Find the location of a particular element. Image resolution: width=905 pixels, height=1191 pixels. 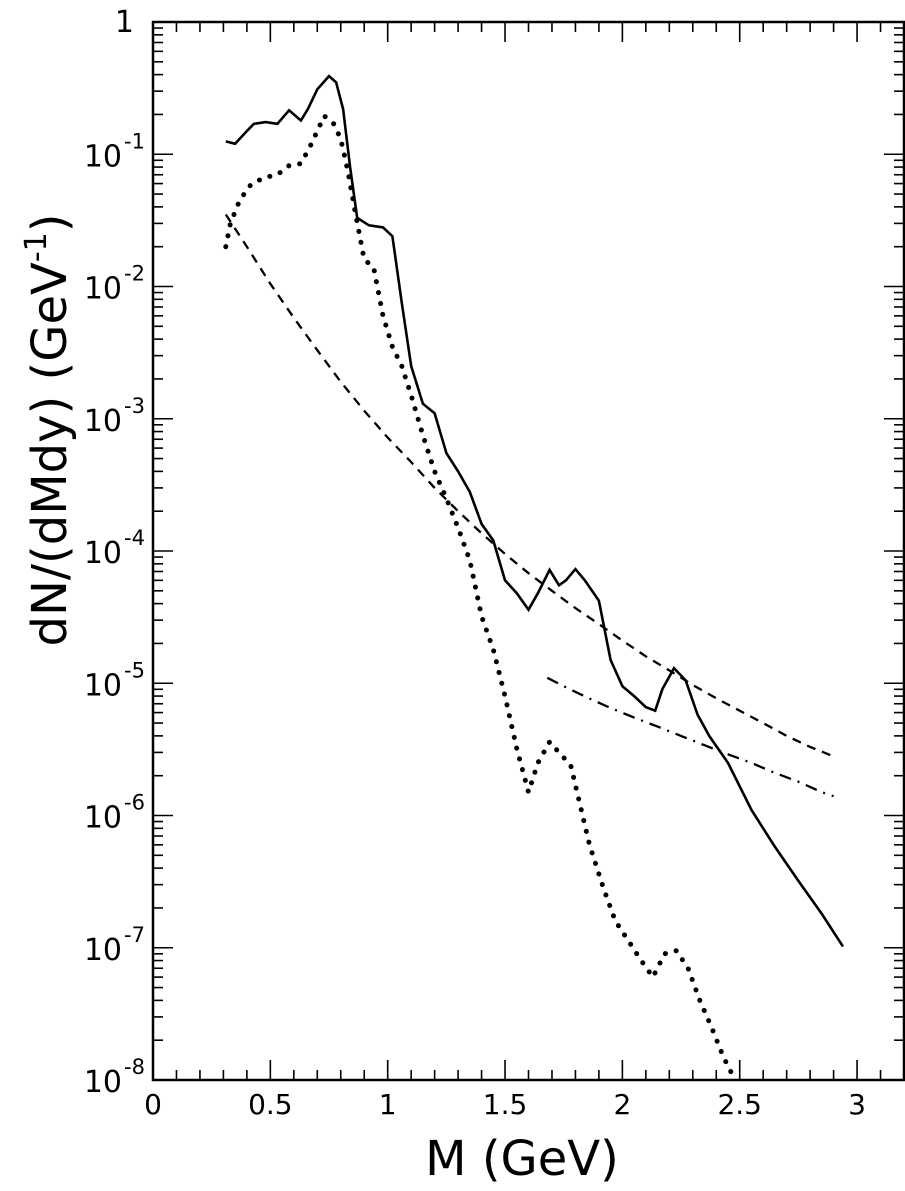

y-axis-title-sup: -1 is located at coordinates (36, 247).